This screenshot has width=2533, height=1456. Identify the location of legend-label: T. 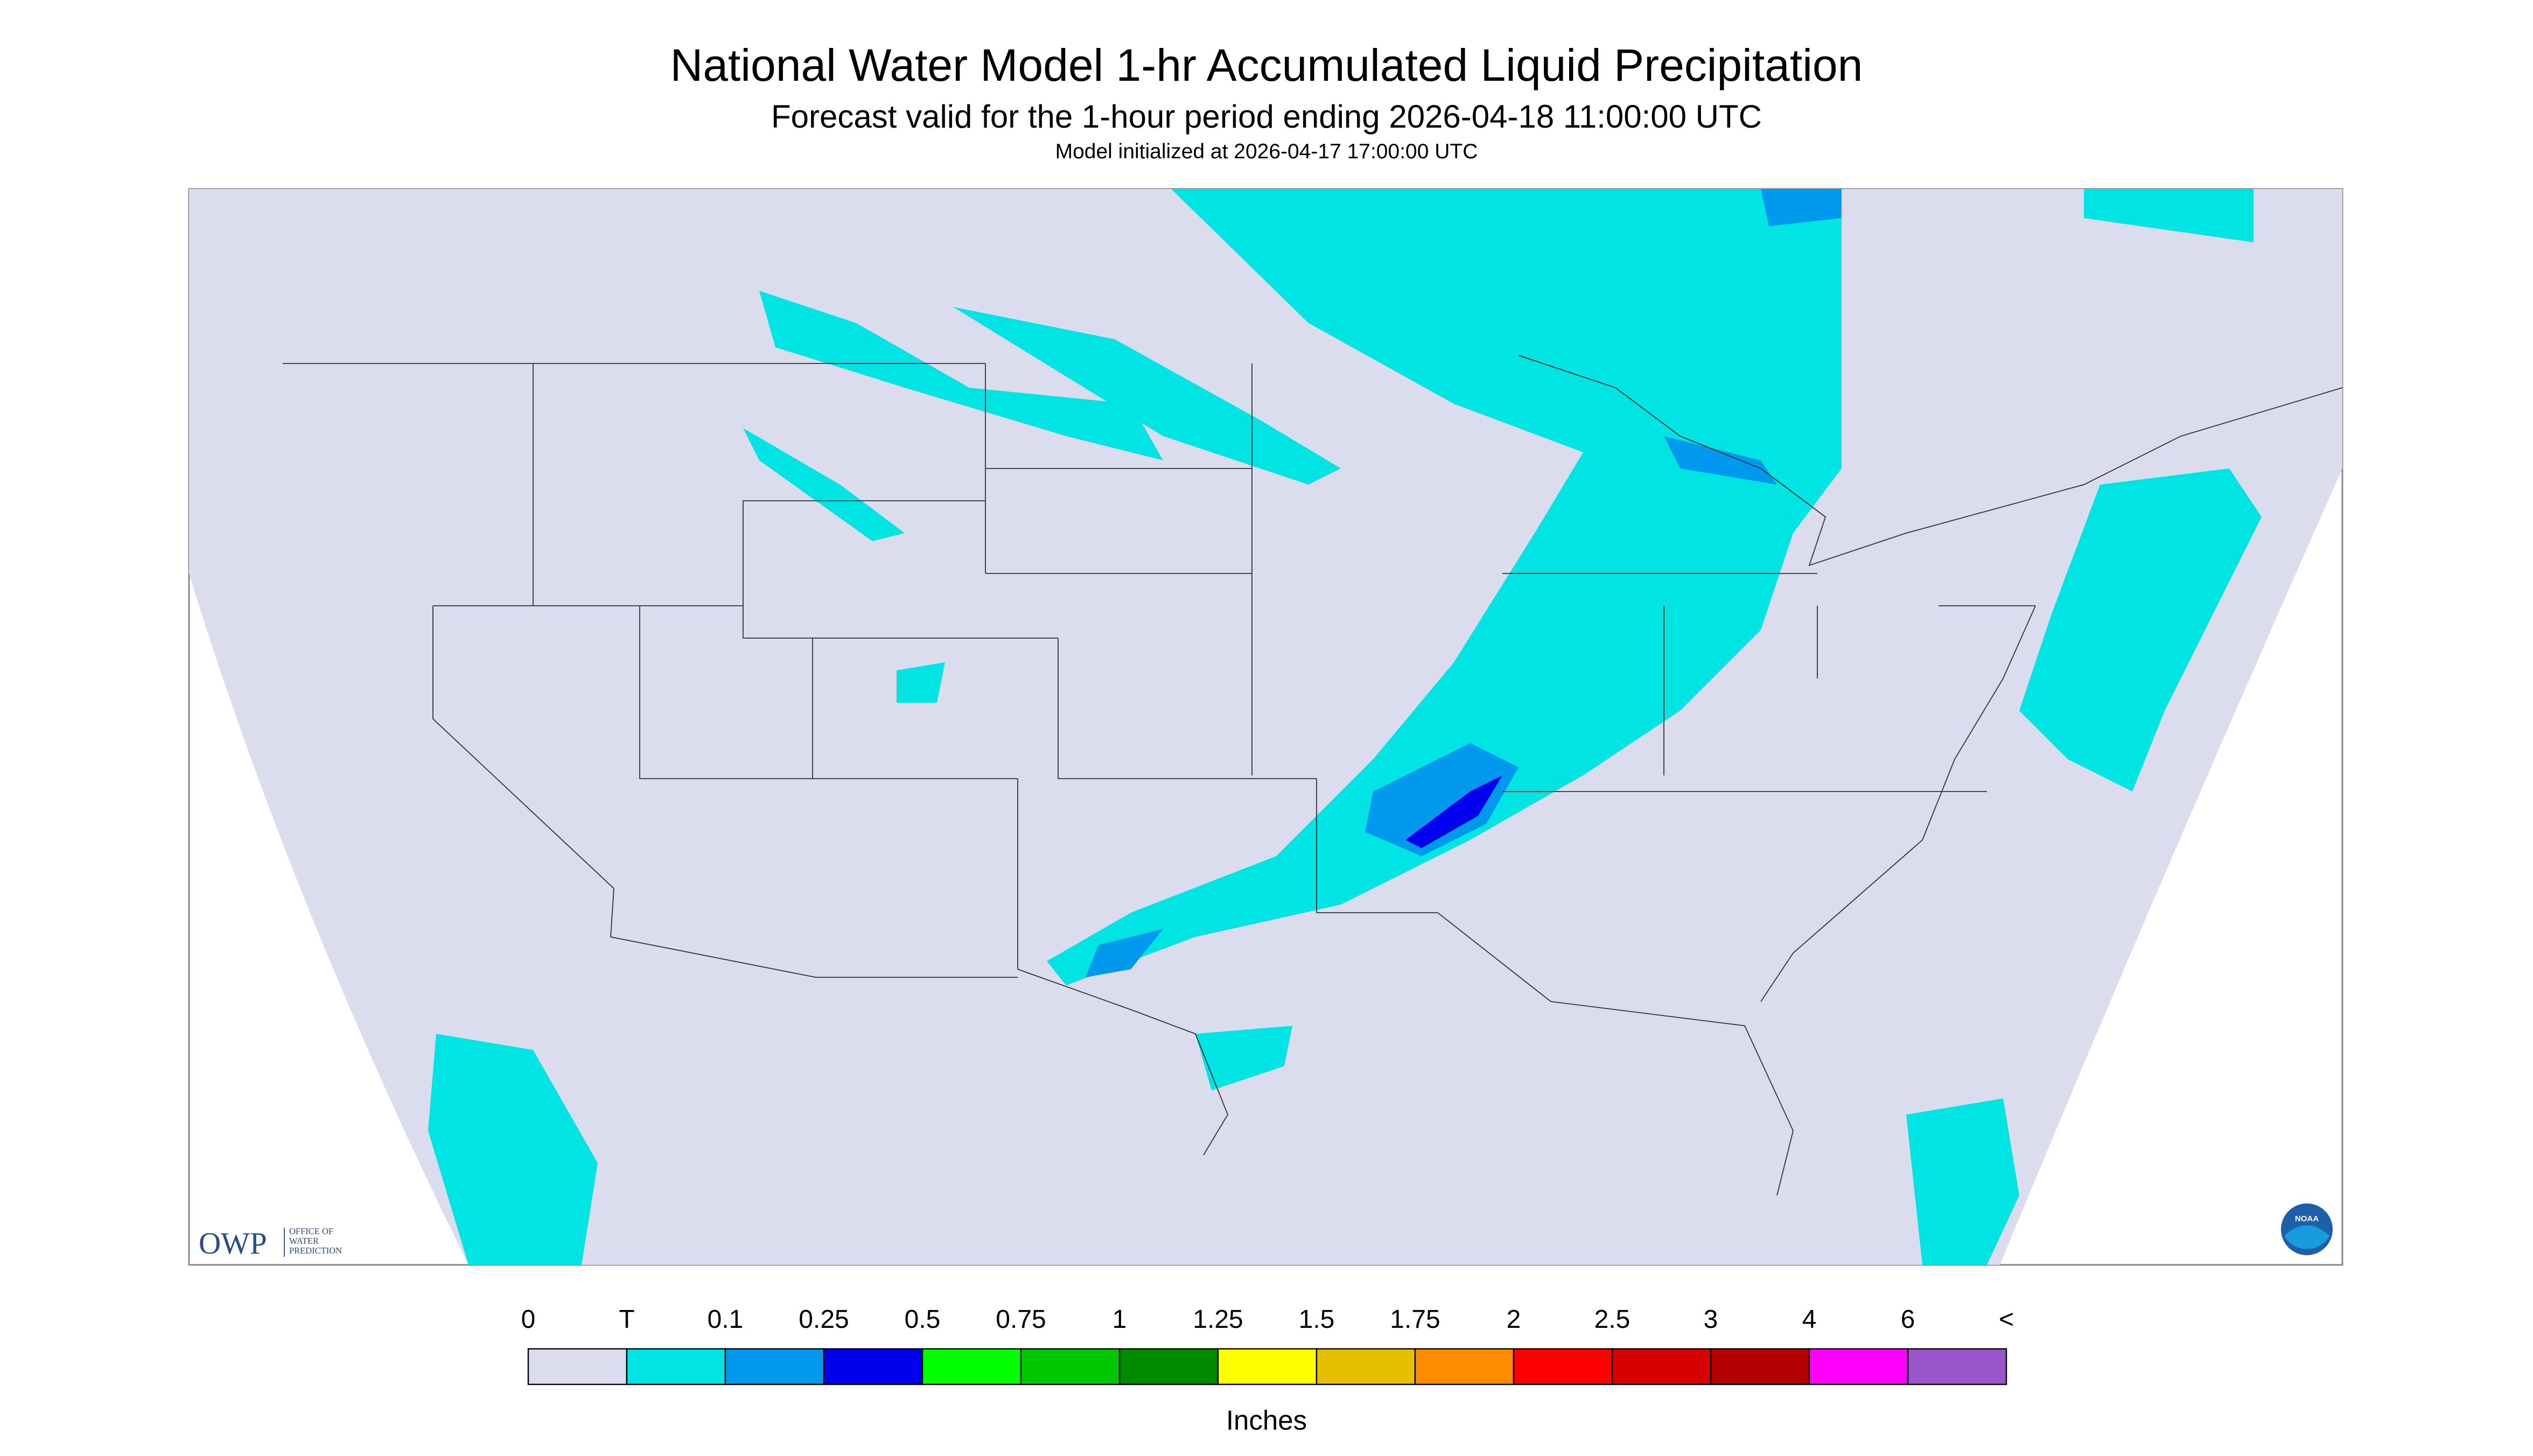
(627, 1319).